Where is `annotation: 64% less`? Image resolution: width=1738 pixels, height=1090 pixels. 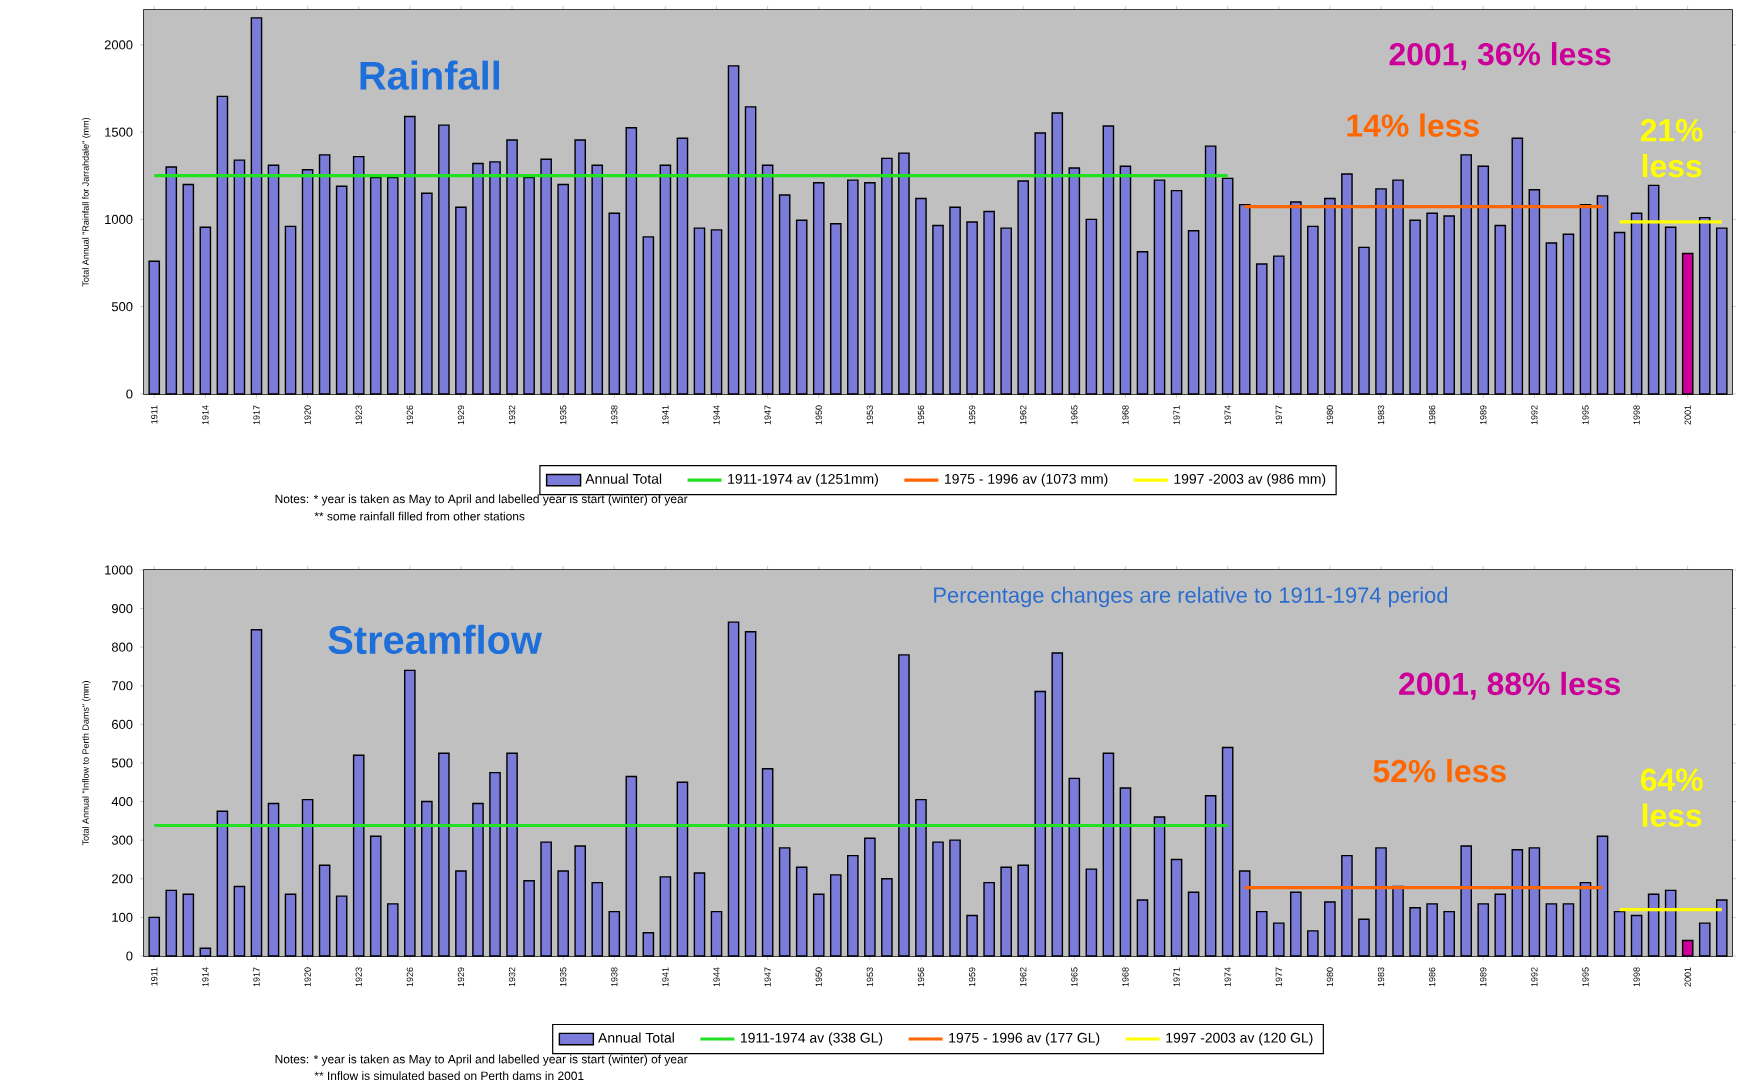
annotation: 64% less is located at coordinates (1671, 797).